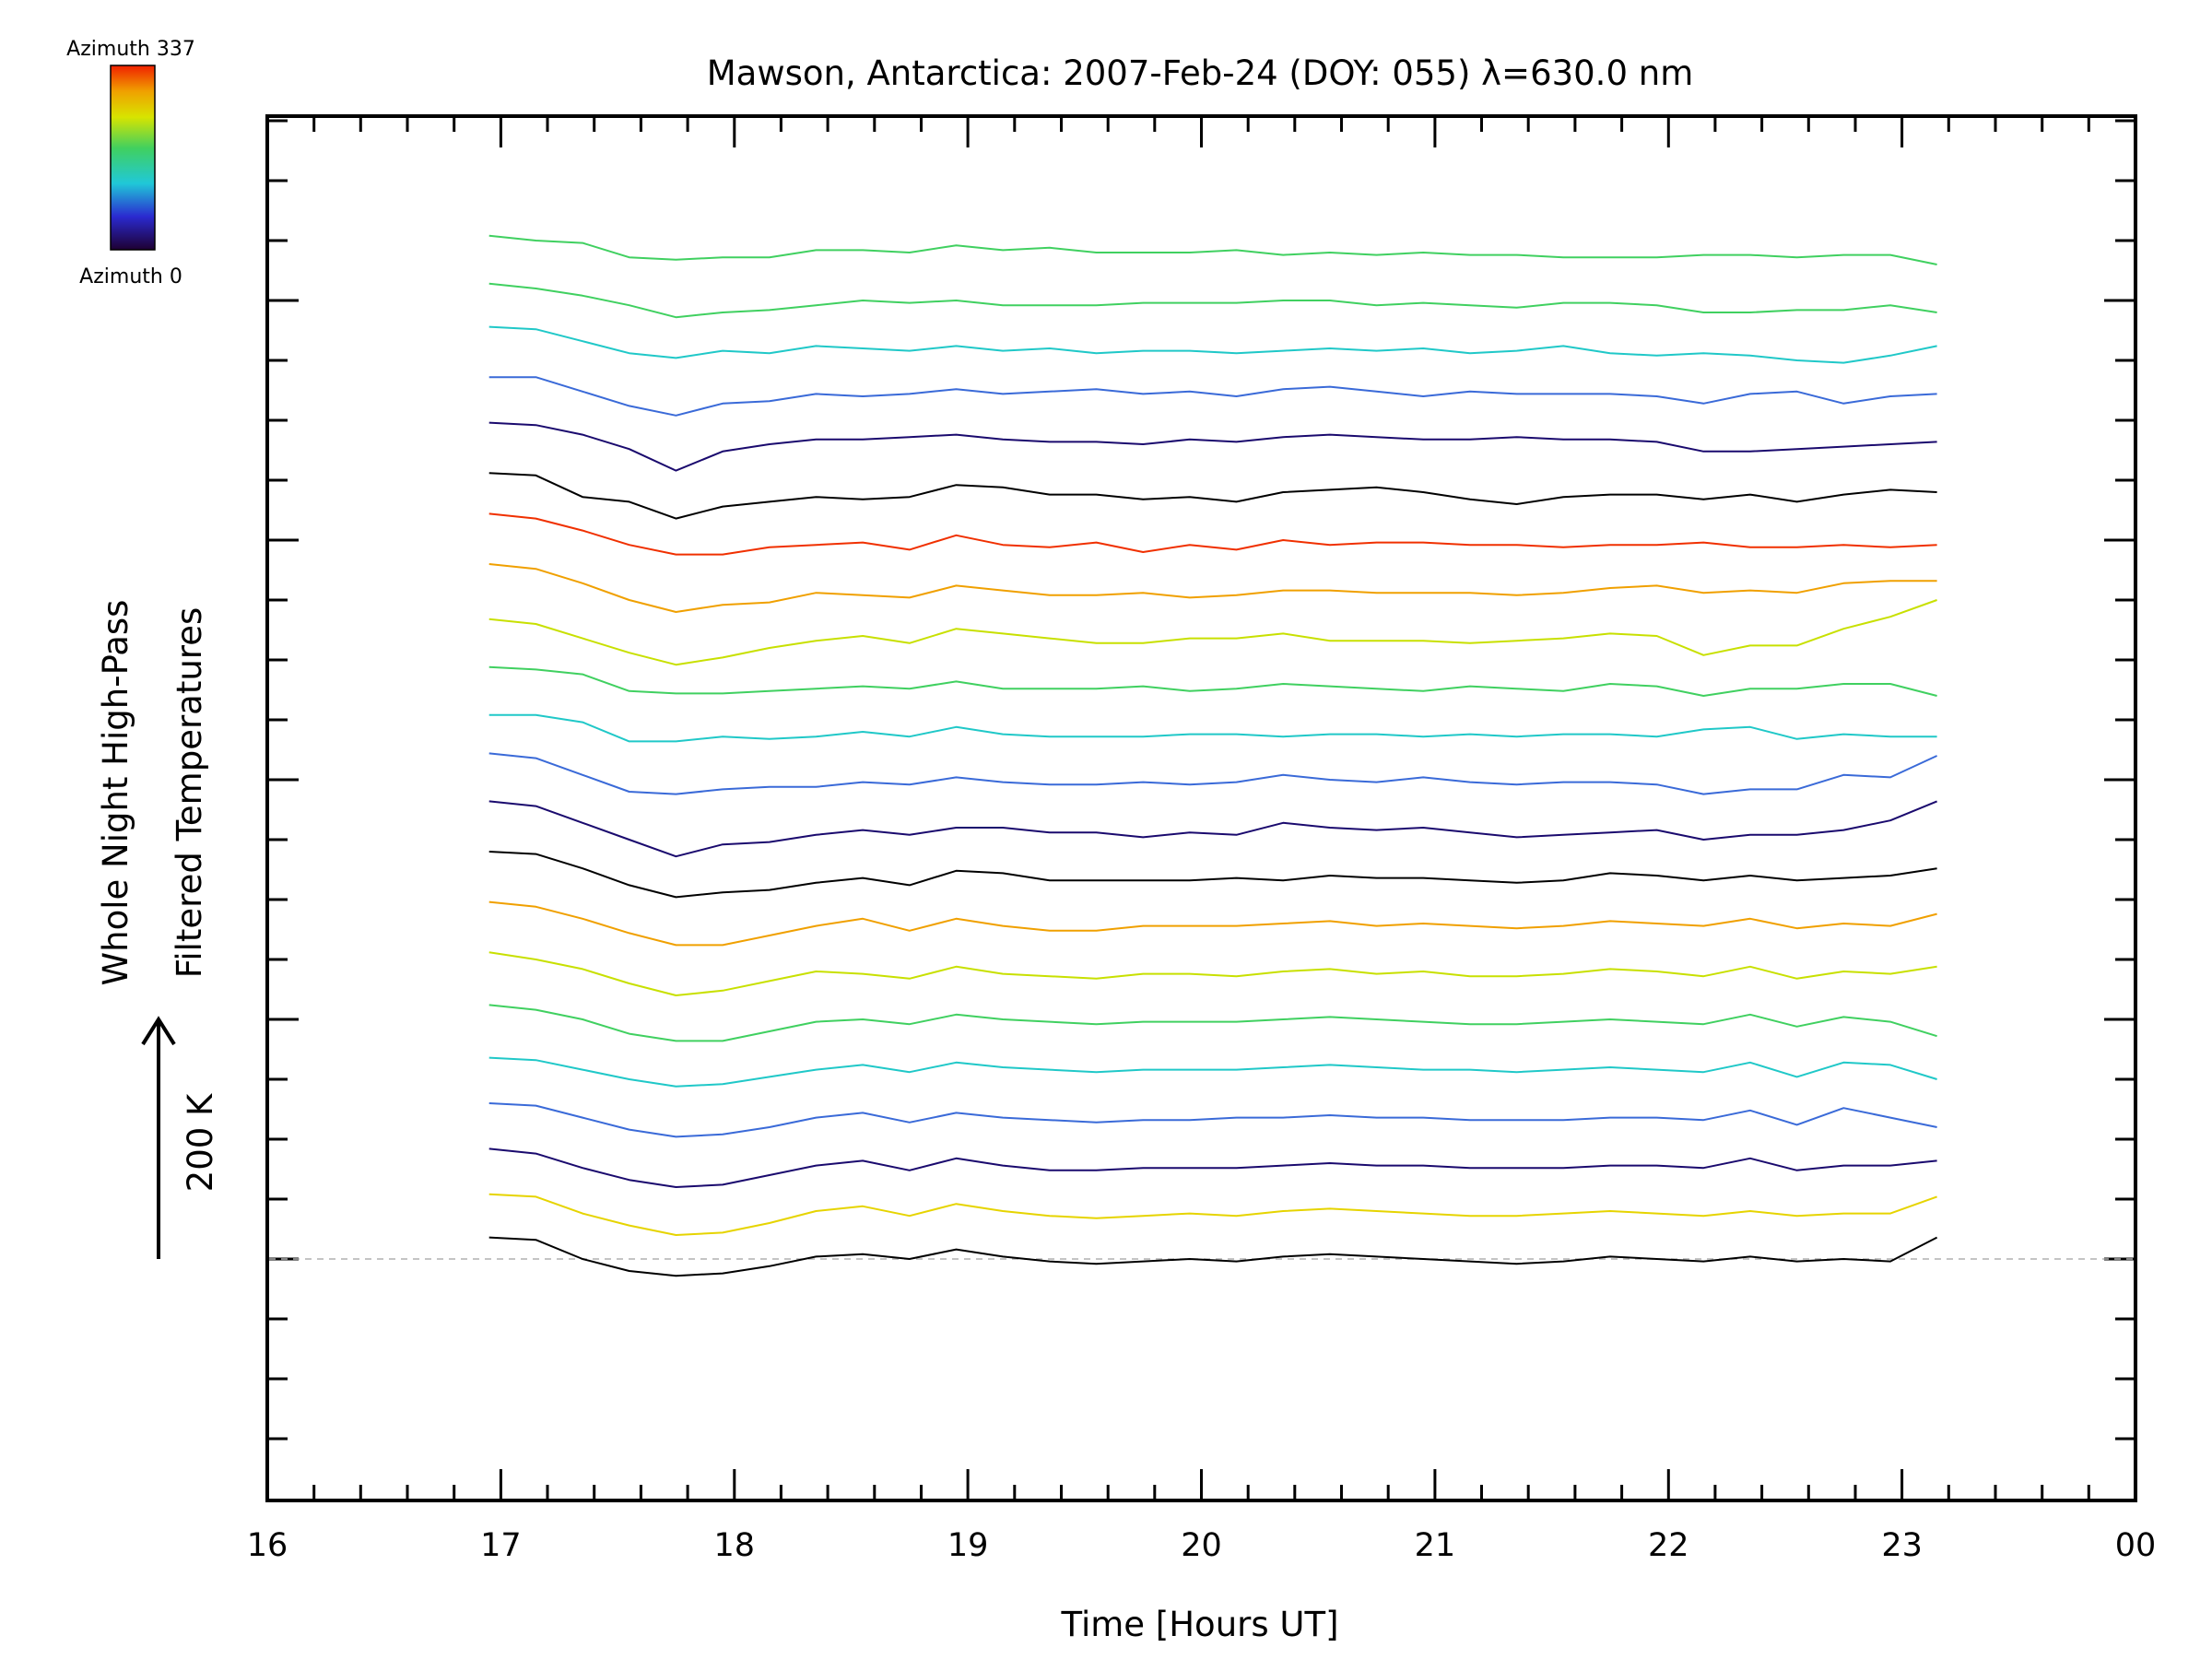  I want to click on colorbar, so click(133, 158).